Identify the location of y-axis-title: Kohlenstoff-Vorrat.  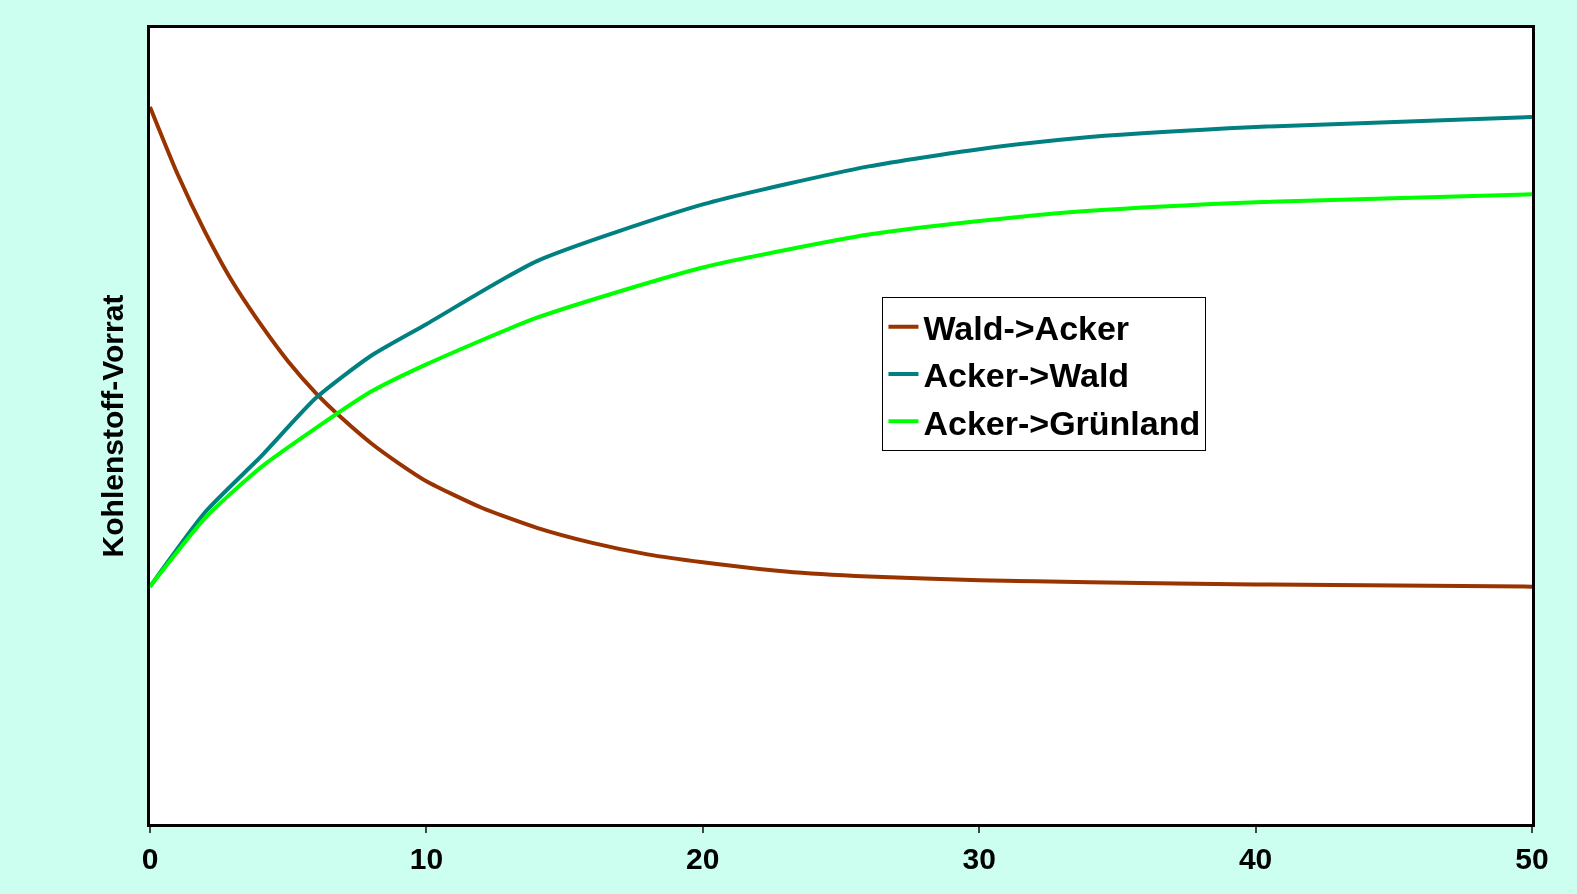
(112, 426).